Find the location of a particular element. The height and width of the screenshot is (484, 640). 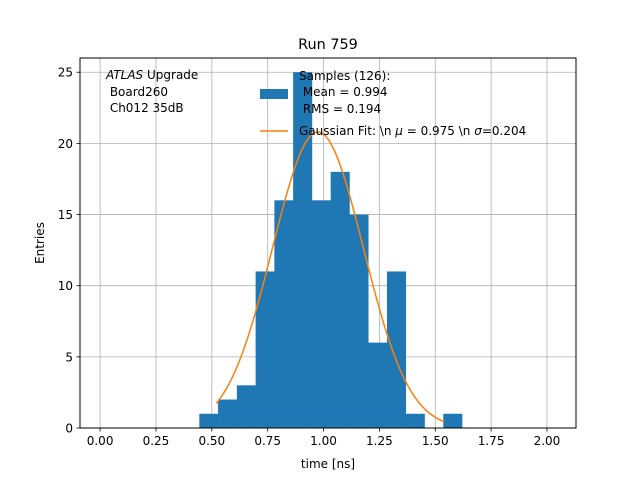

annotation-line-3: Ch012 35dB is located at coordinates (145, 108).